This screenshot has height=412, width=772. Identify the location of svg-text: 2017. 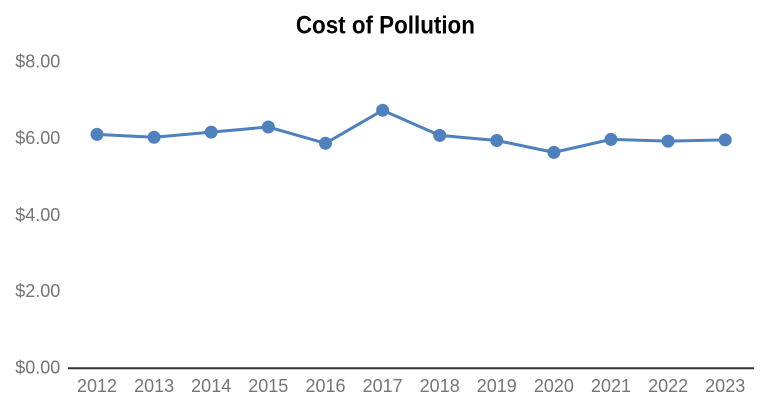
(383, 386).